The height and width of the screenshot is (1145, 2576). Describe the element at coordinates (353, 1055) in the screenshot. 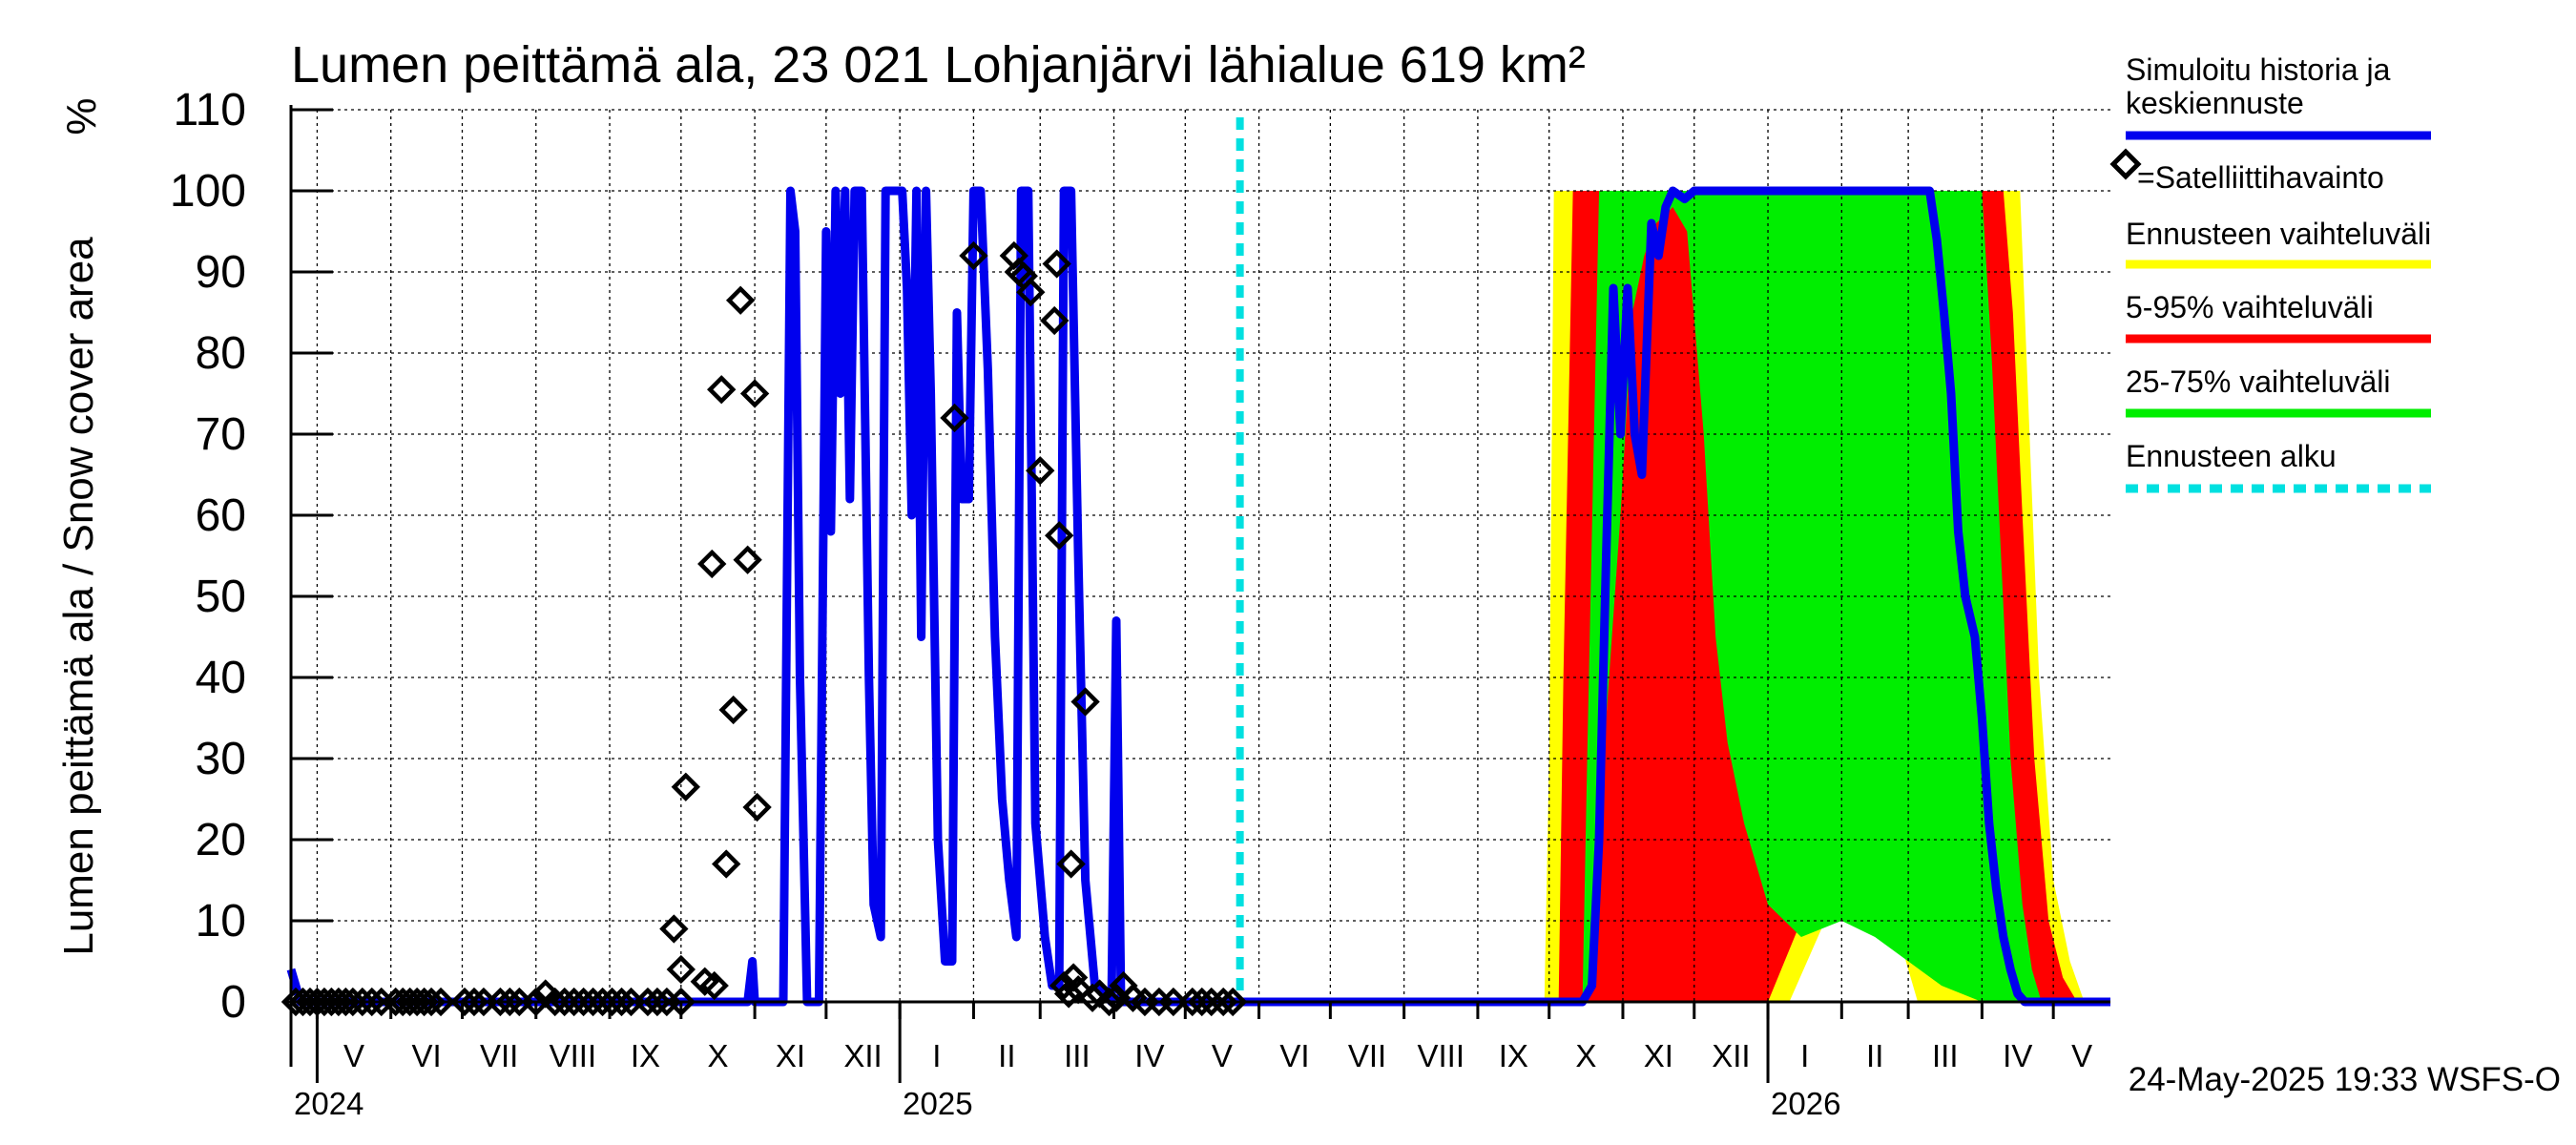

I see `month-label-0: V` at that location.